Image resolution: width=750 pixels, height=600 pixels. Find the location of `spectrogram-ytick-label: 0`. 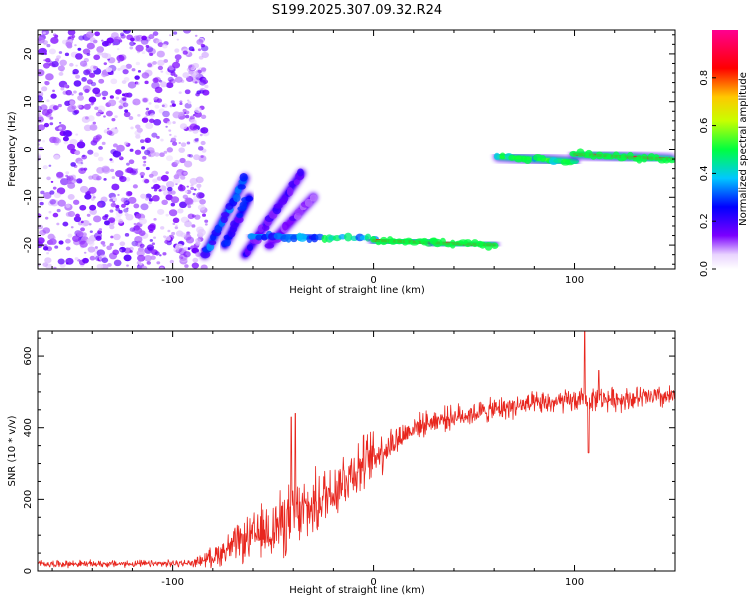

spectrogram-ytick-label: 0 is located at coordinates (28, 149).